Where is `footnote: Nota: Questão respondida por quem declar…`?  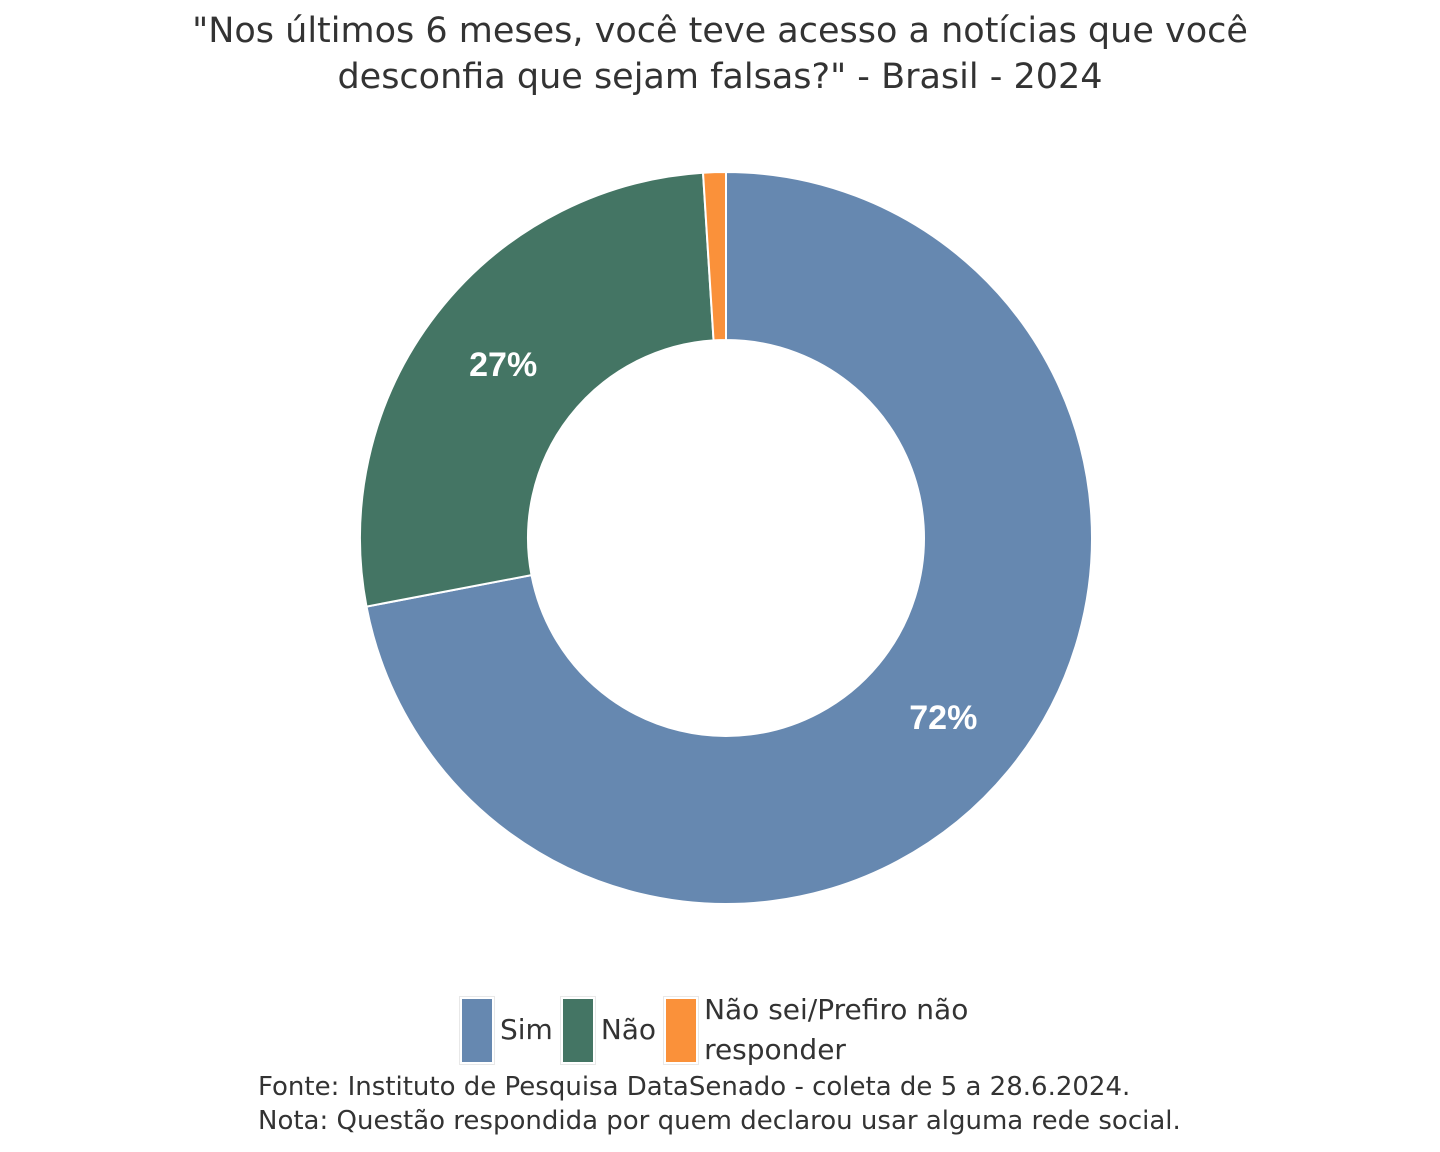
footnote: Nota: Questão respondida por quem declar… is located at coordinates (719, 1121).